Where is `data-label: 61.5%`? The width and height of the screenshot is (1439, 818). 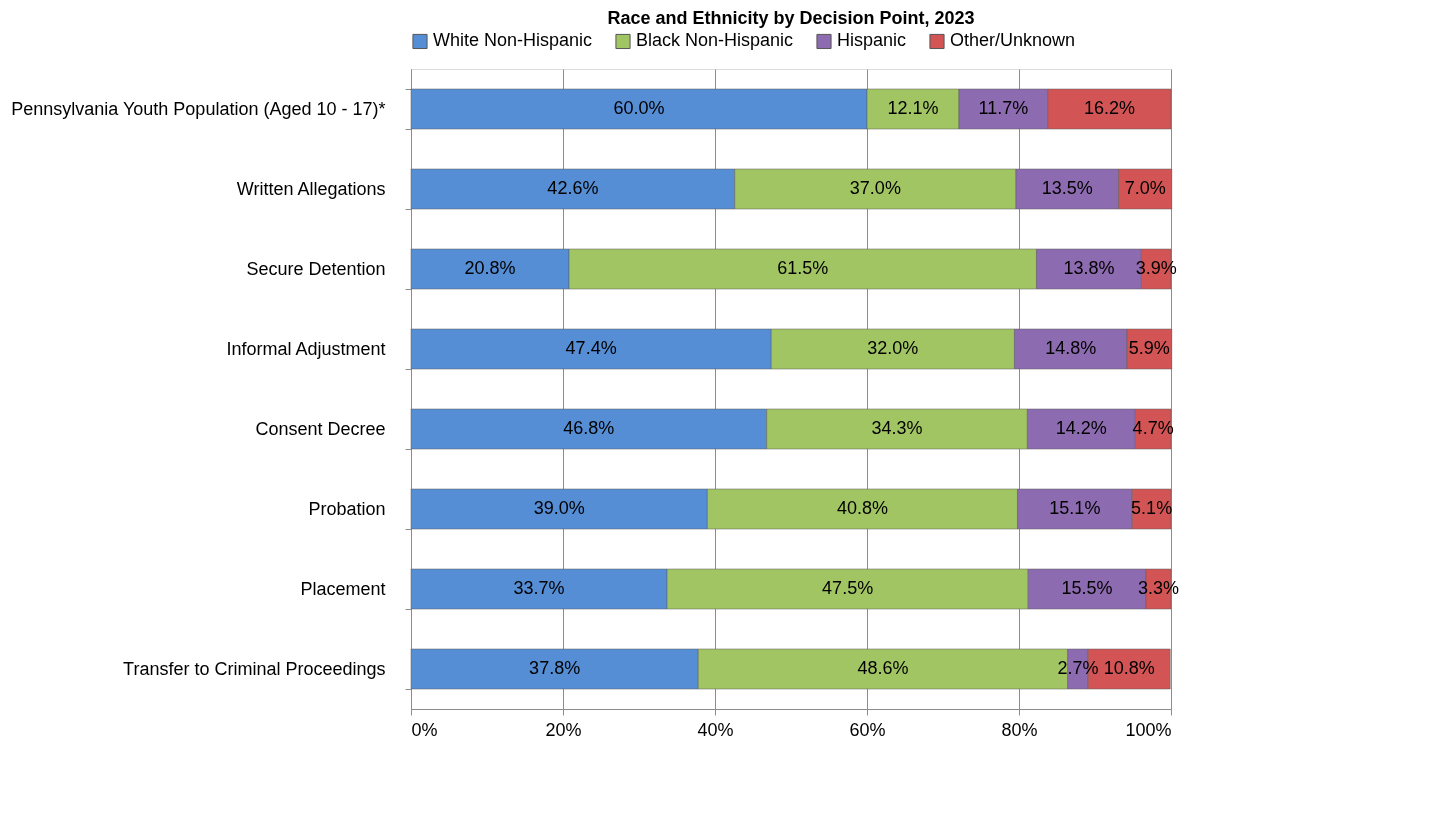
data-label: 61.5% is located at coordinates (803, 268).